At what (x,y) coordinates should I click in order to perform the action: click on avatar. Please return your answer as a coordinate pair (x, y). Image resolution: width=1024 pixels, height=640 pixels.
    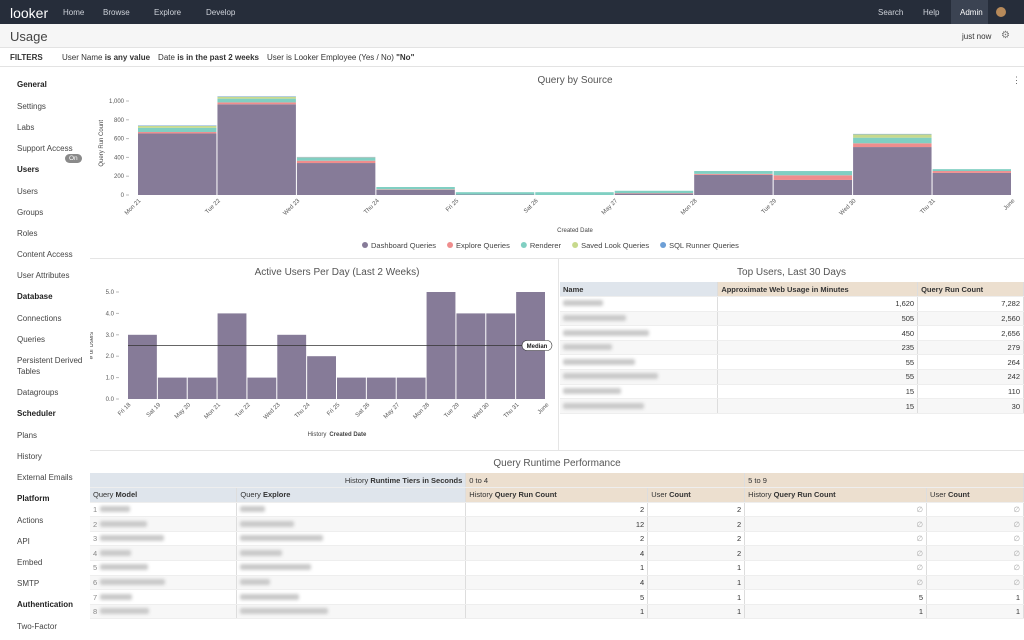
    Looking at the image, I should click on (1001, 12).